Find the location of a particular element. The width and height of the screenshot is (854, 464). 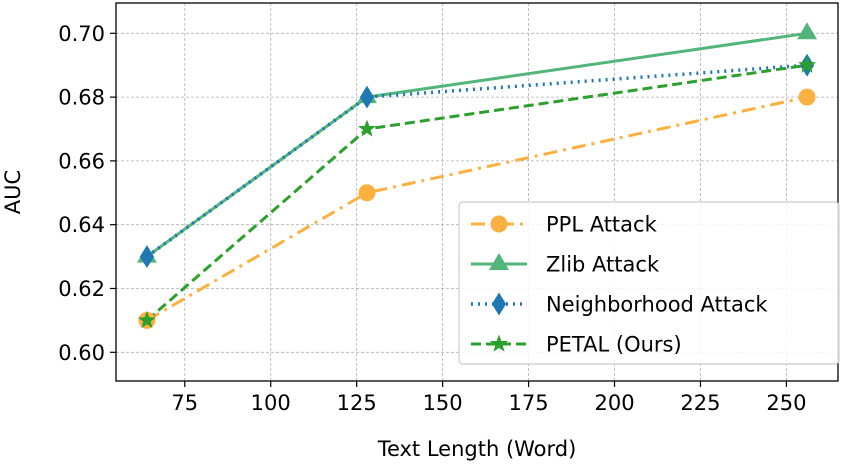

legend-label: Neighborhood Attack is located at coordinates (657, 305).